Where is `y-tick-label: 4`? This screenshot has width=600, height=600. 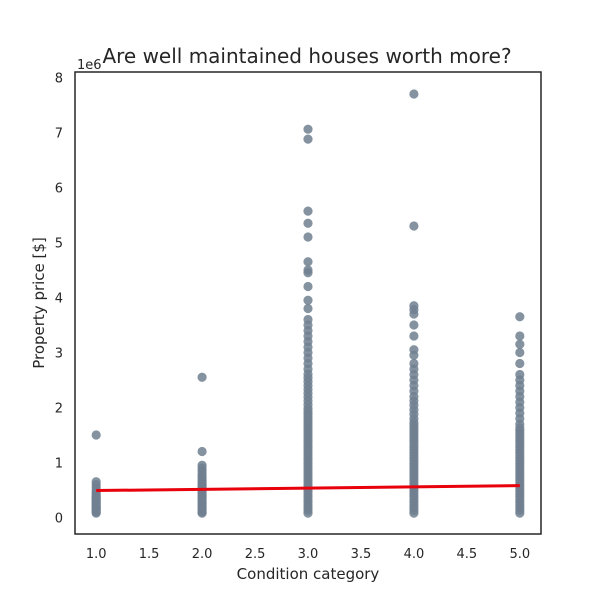 y-tick-label: 4 is located at coordinates (59, 299).